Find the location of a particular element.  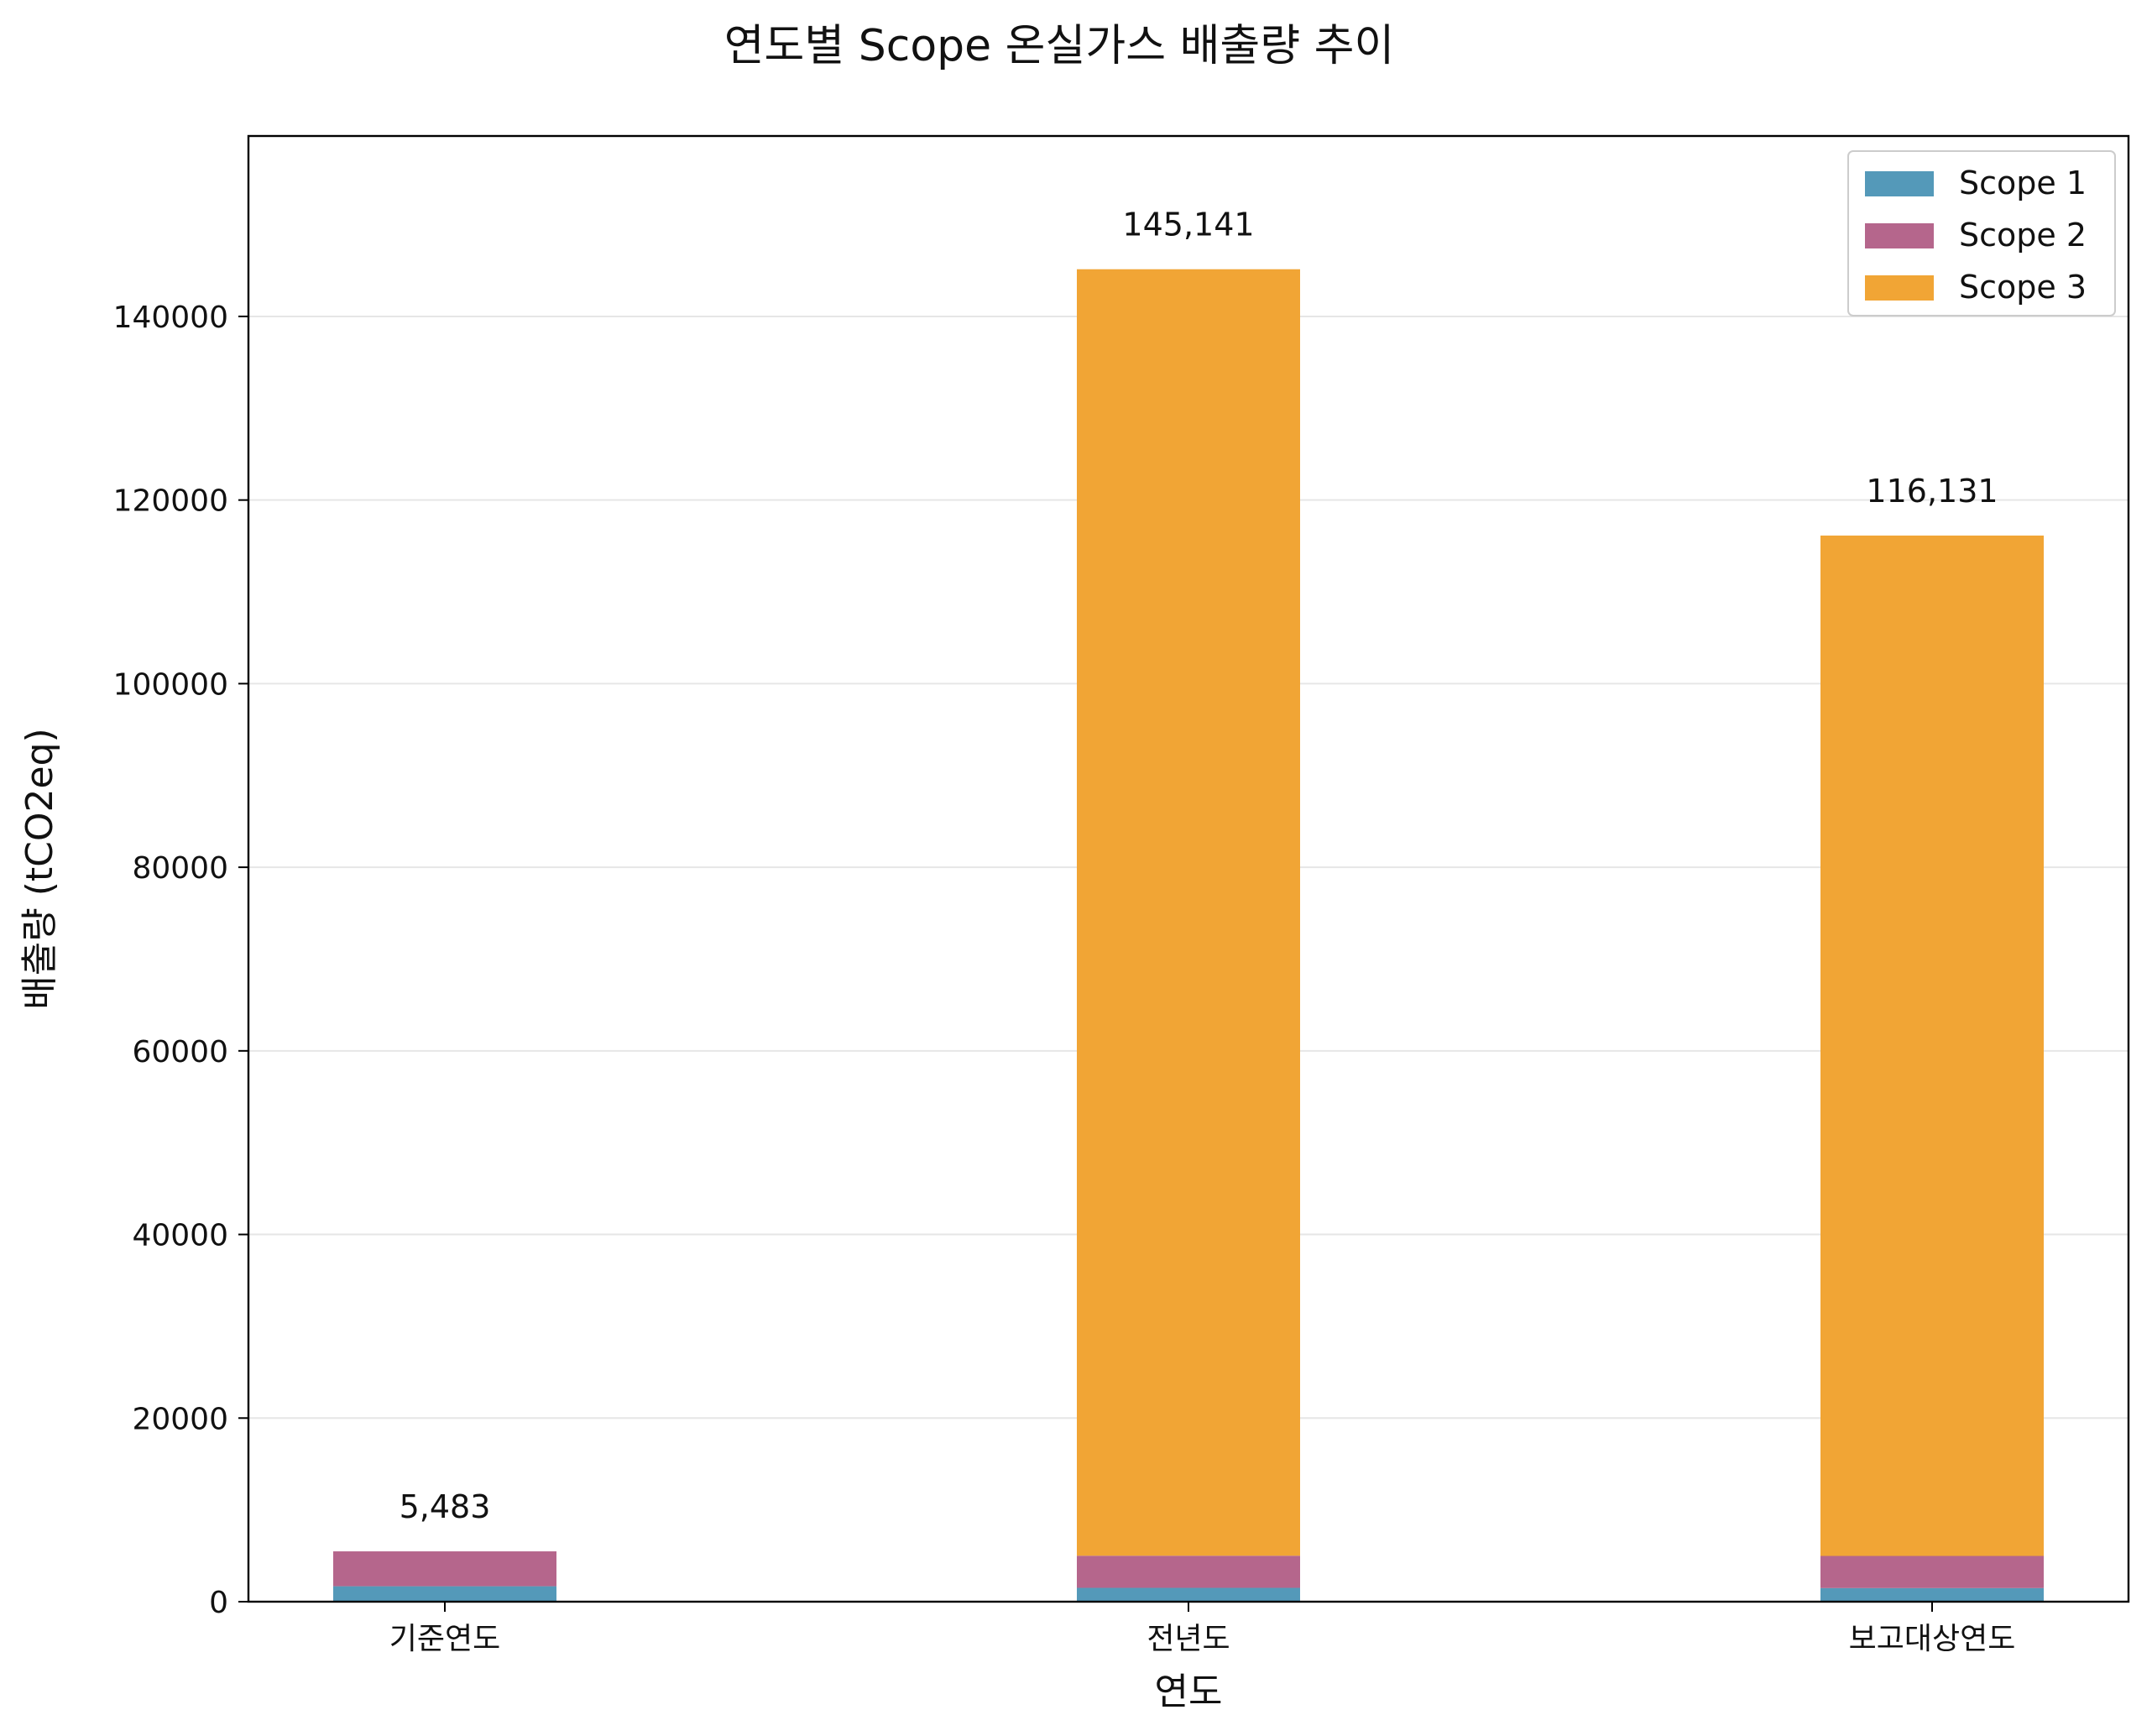

y-axis: 0 20000 40000 60000 80000 100000 120000 140000 is located at coordinates (180, 960).